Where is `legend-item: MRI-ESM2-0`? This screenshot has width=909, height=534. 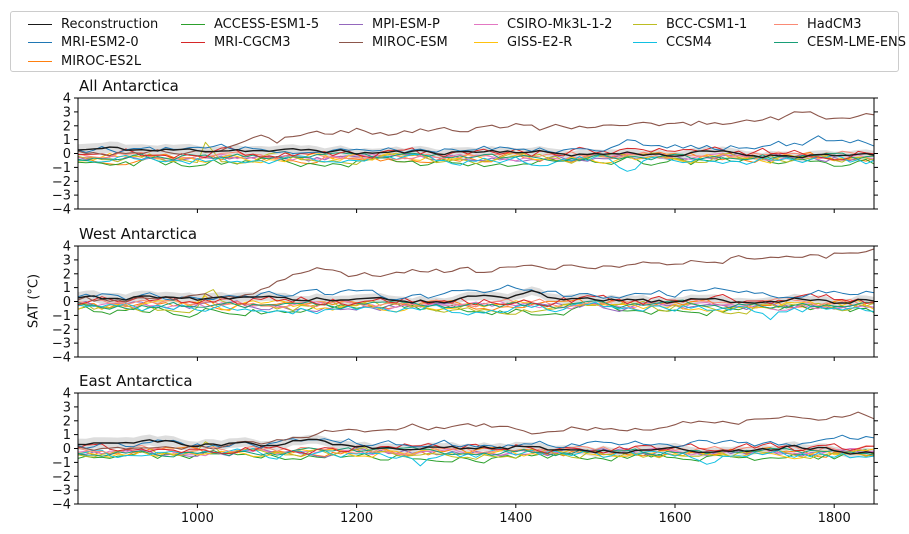
legend-item: MRI-ESM2-0 is located at coordinates (93, 43).